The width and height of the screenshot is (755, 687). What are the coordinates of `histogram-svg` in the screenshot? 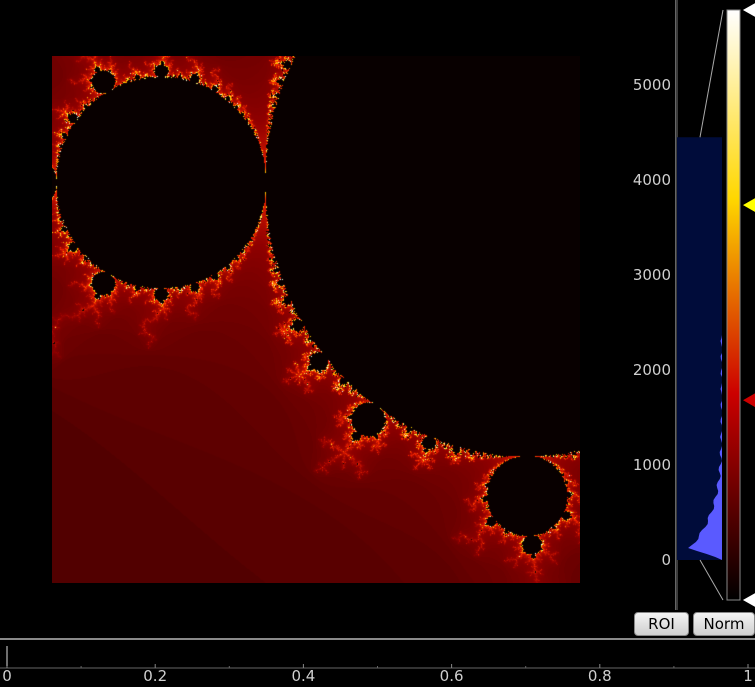 It's located at (715, 305).